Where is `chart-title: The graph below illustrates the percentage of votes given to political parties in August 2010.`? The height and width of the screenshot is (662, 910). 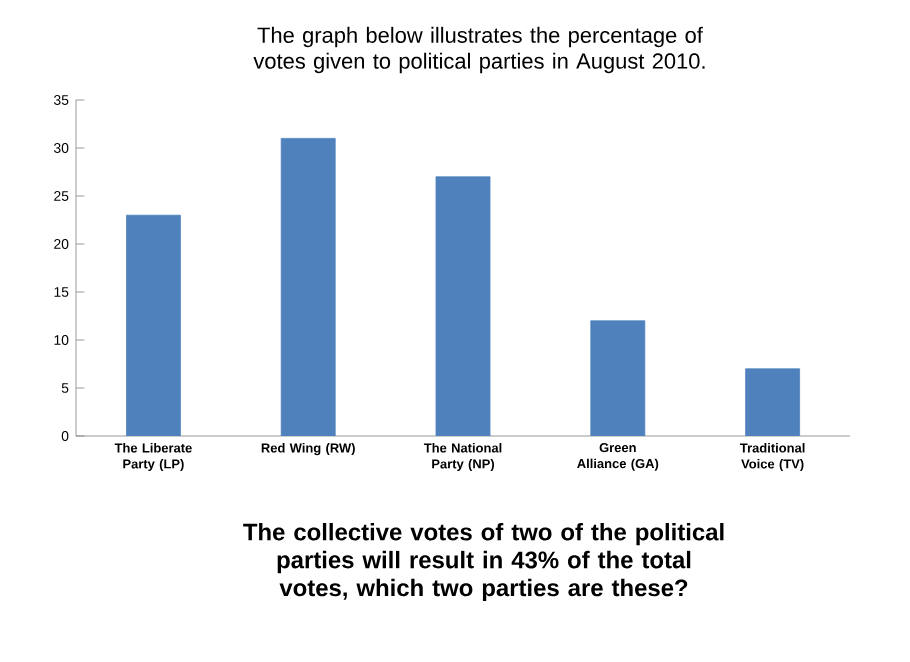
chart-title: The graph below illustrates the percentage of votes given to political parties in August 2010. is located at coordinates (479, 50).